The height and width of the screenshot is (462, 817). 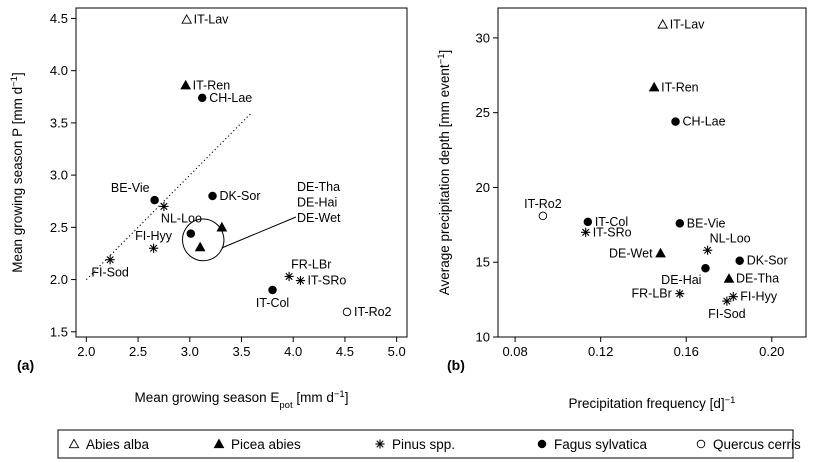 What do you see at coordinates (242, 400) in the screenshot?
I see `x-axis-label: Mean growing season Epot [mm d−1]` at bounding box center [242, 400].